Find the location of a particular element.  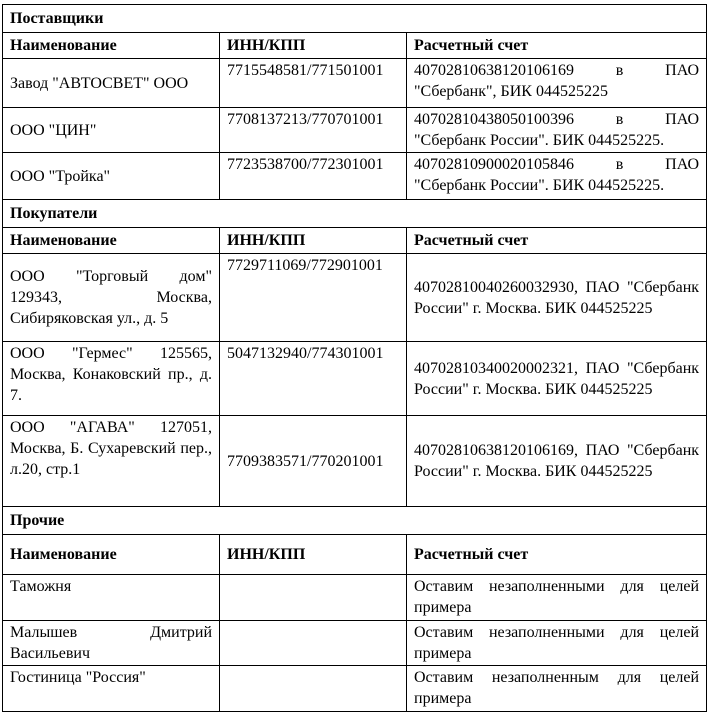

section-row: Прочие is located at coordinates (354, 520).